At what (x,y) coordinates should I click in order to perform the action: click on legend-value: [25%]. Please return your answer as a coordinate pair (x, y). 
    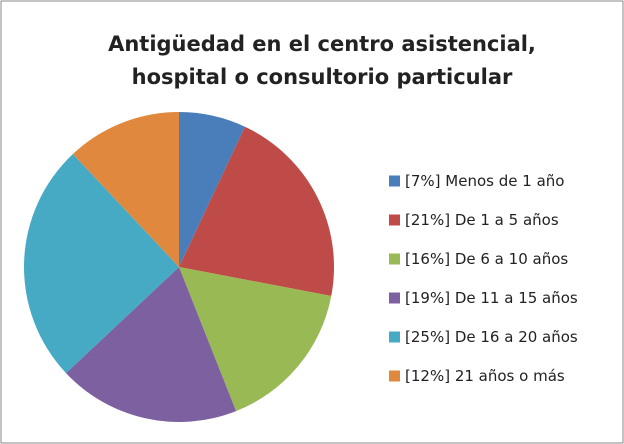
    Looking at the image, I should click on (427, 337).